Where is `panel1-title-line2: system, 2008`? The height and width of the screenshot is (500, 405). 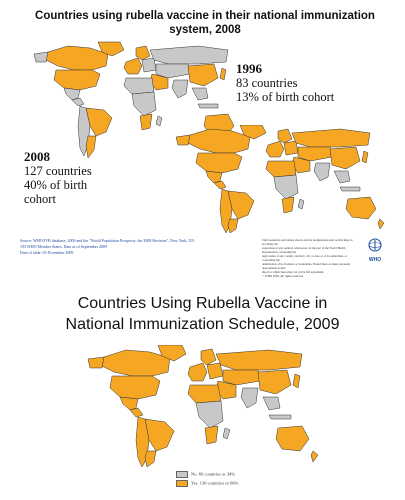 panel1-title-line2: system, 2008 is located at coordinates (205, 30).